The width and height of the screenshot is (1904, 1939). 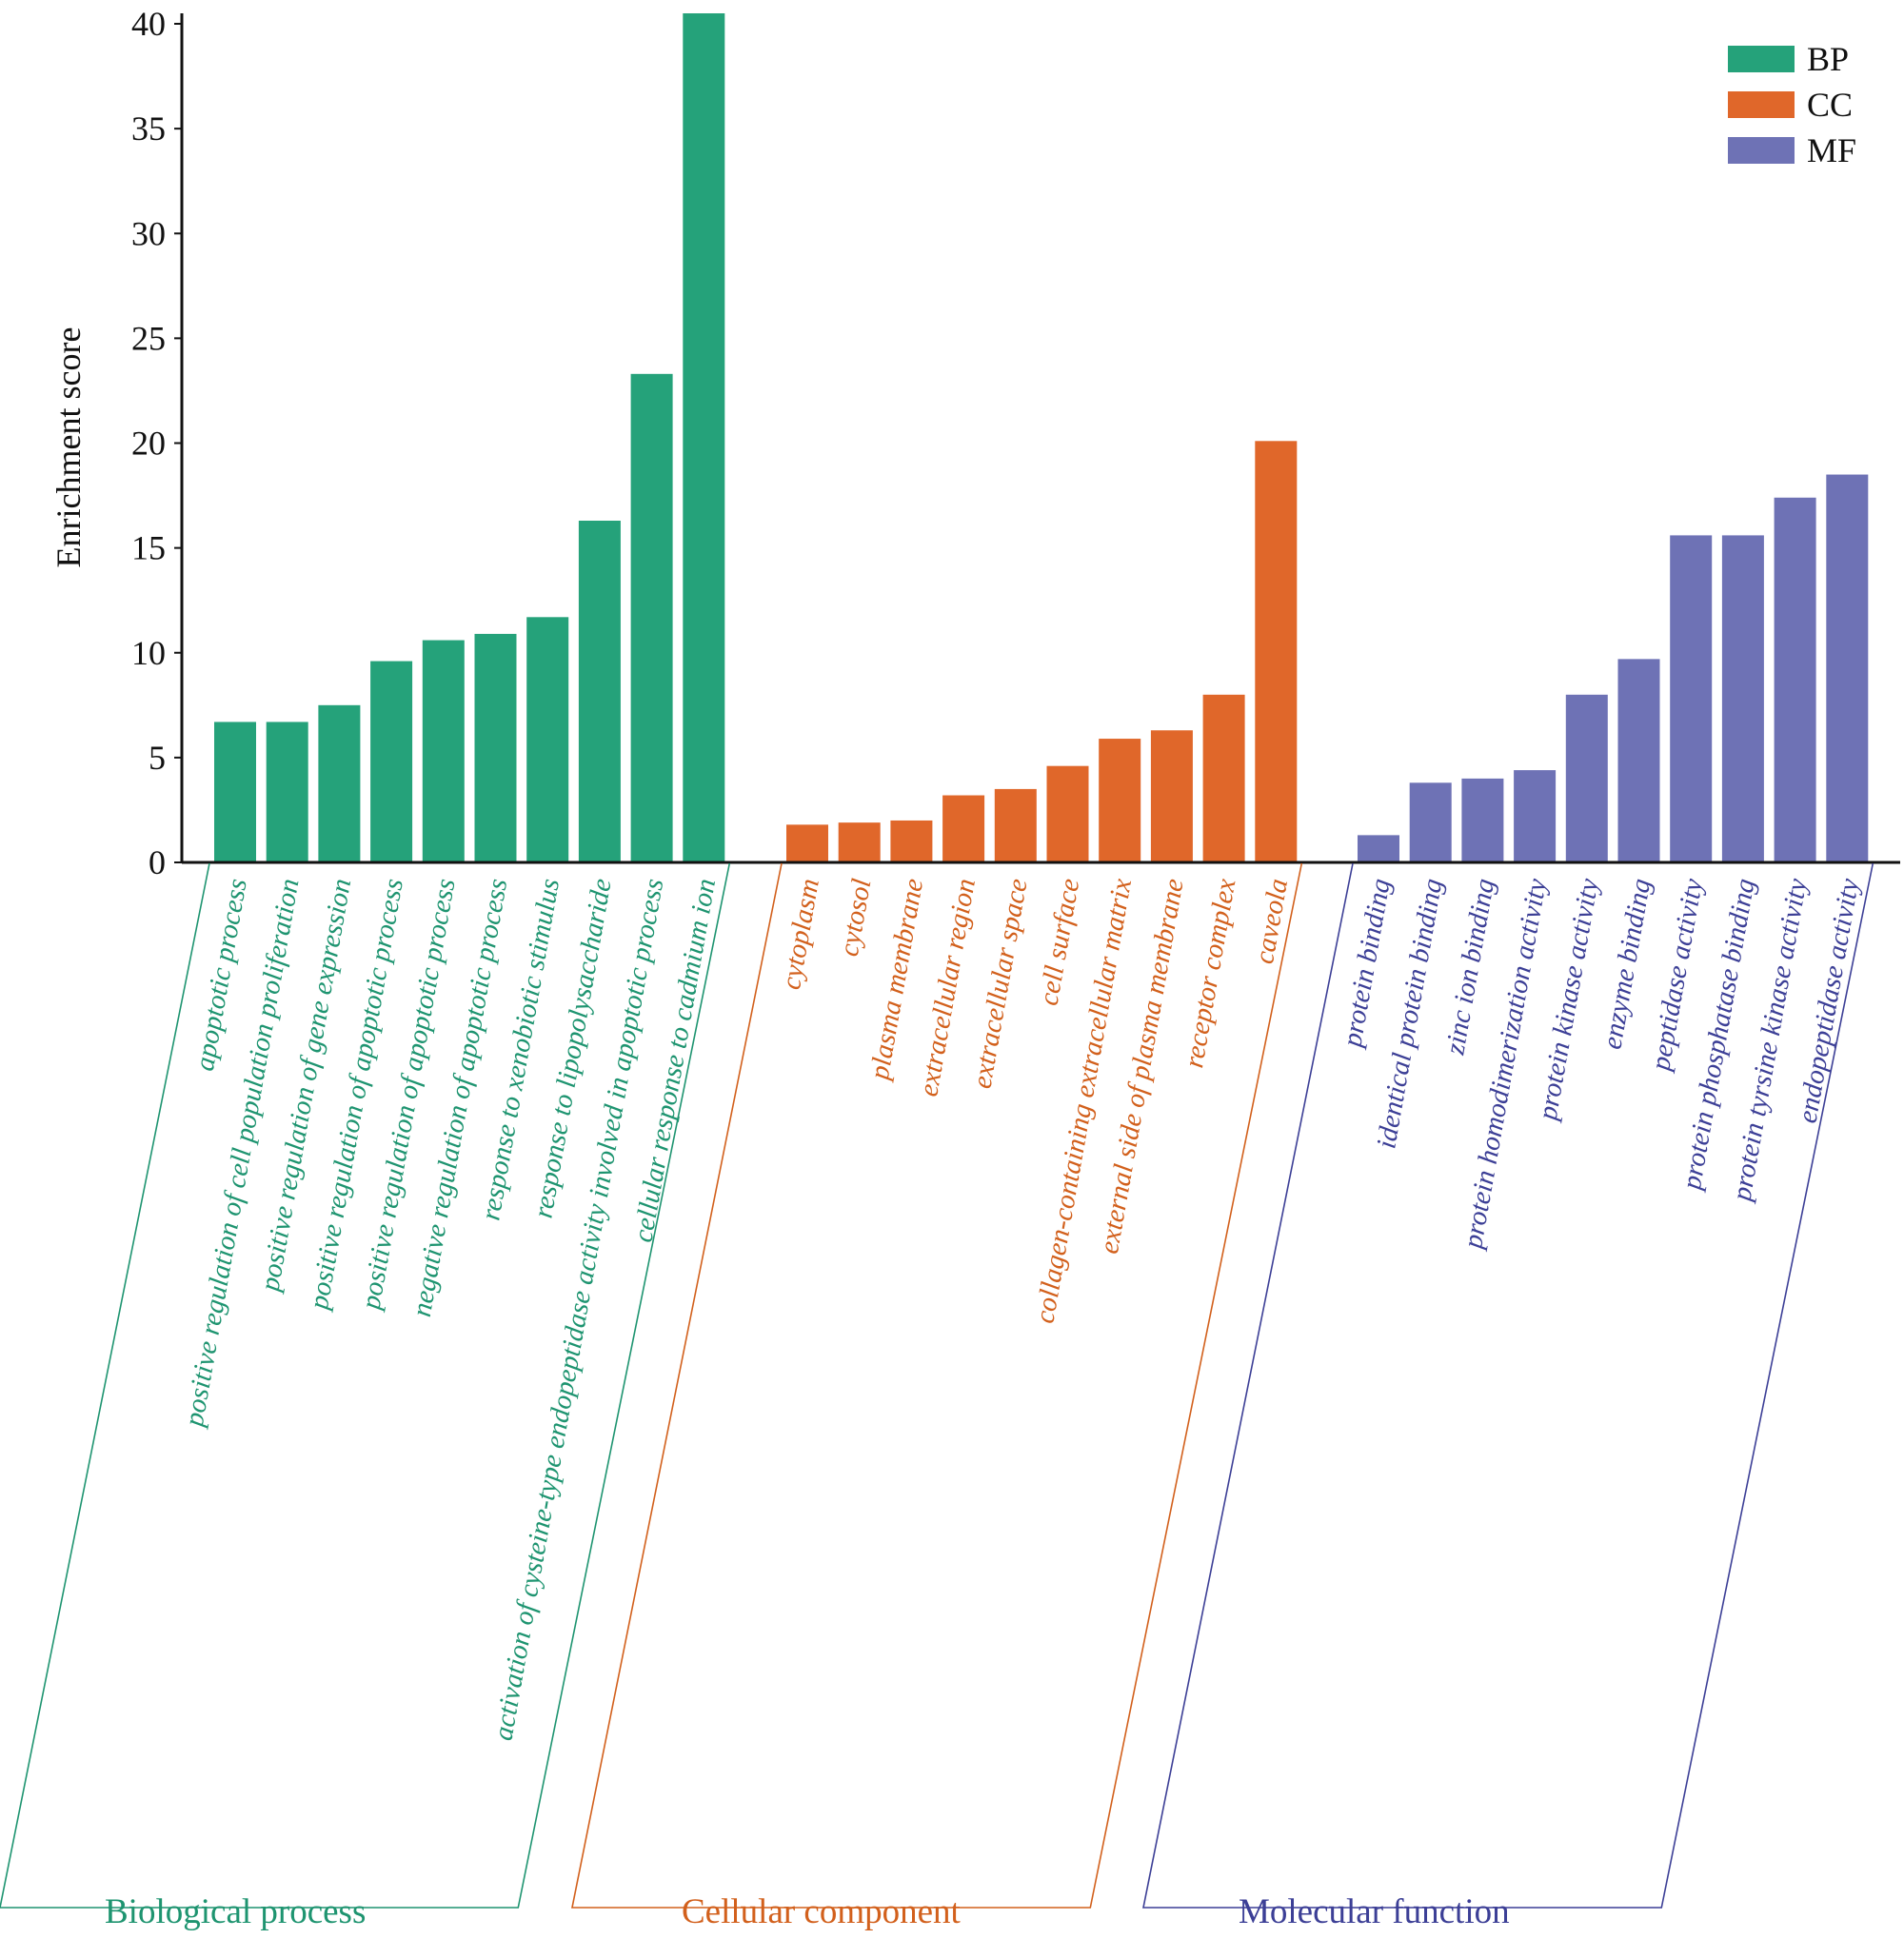 What do you see at coordinates (157, 758) in the screenshot?
I see `y-tick-label: 5` at bounding box center [157, 758].